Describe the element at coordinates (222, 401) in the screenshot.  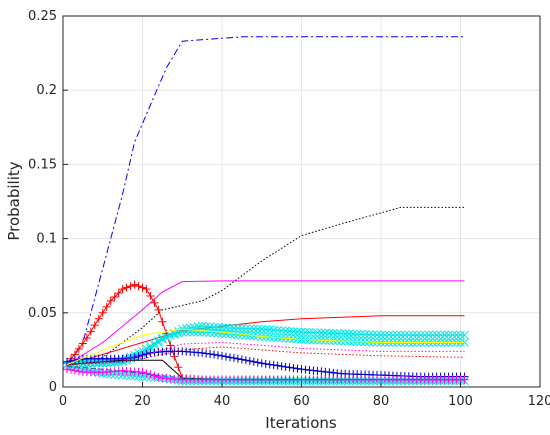
I see `x-tick-label: 40` at that location.